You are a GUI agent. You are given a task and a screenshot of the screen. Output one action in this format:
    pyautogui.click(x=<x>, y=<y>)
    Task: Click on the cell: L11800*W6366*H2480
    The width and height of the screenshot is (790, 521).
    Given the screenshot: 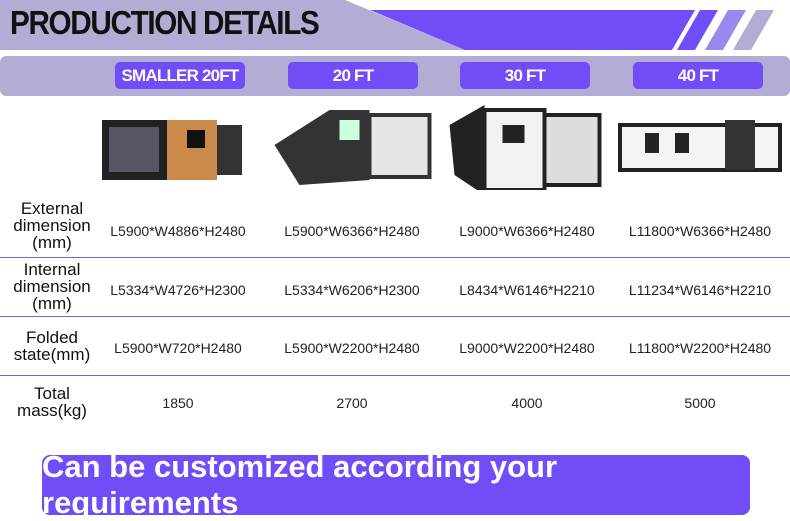 What is the action you would take?
    pyautogui.click(x=700, y=231)
    